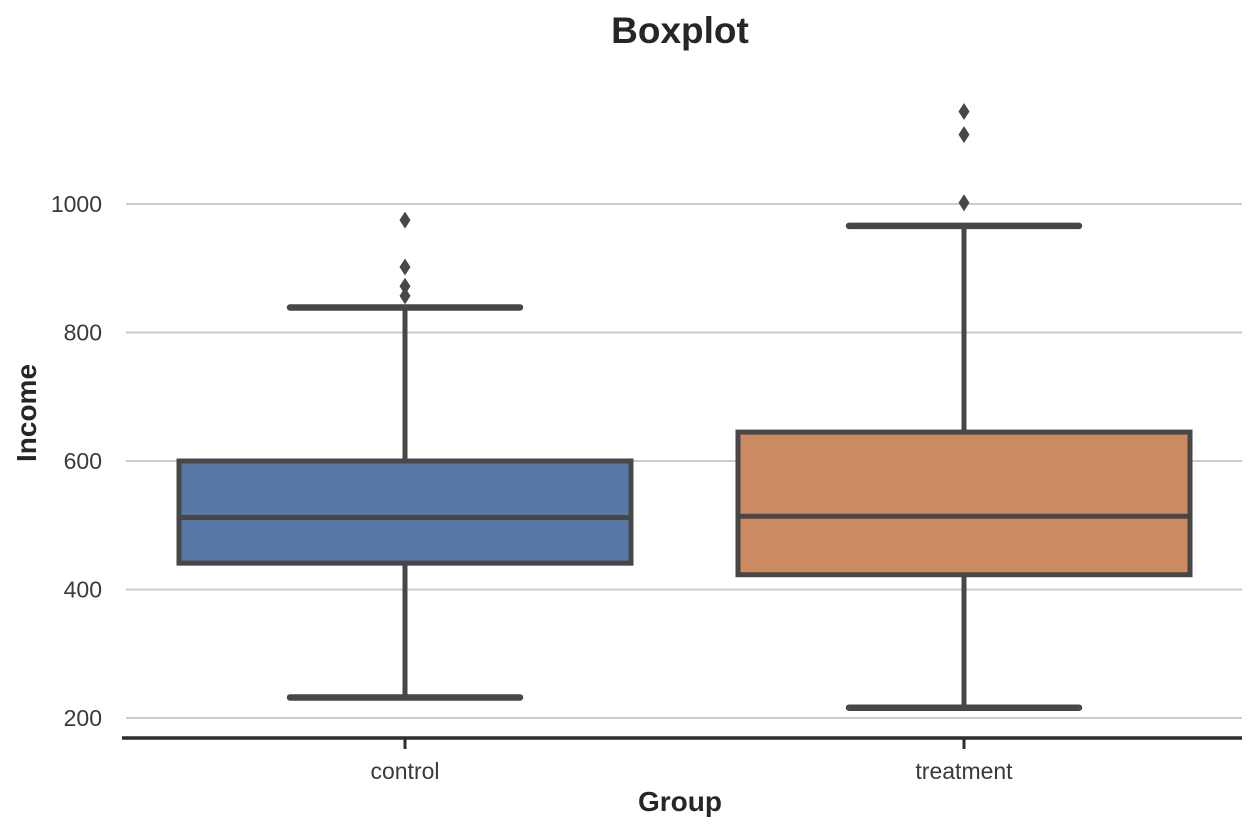 The image size is (1256, 835). I want to click on y-tick-label: 800, so click(83, 333).